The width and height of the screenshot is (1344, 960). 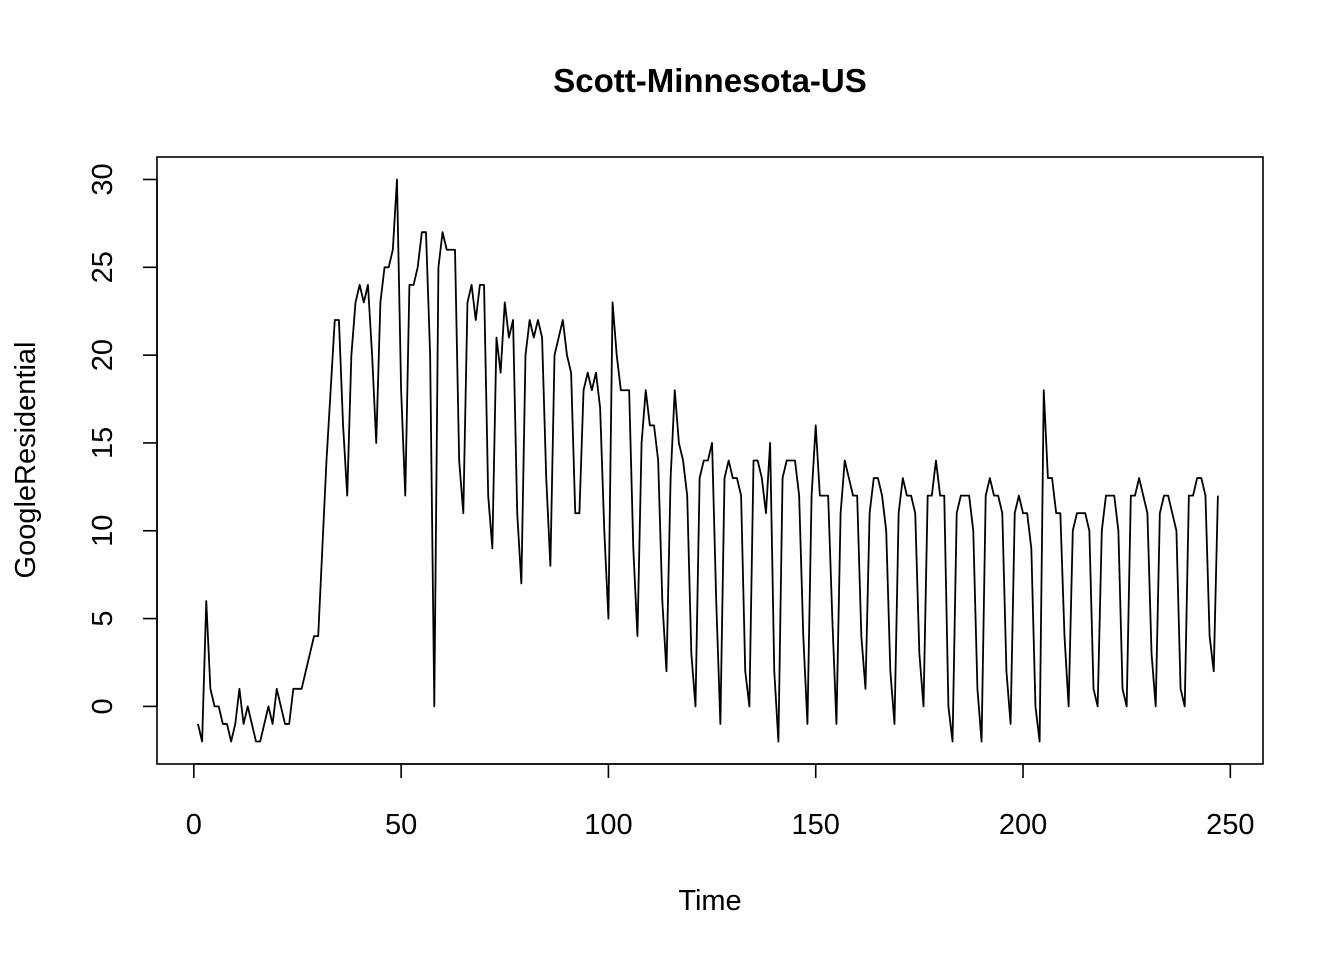 I want to click on x-tick-label: 100, so click(x=608, y=825).